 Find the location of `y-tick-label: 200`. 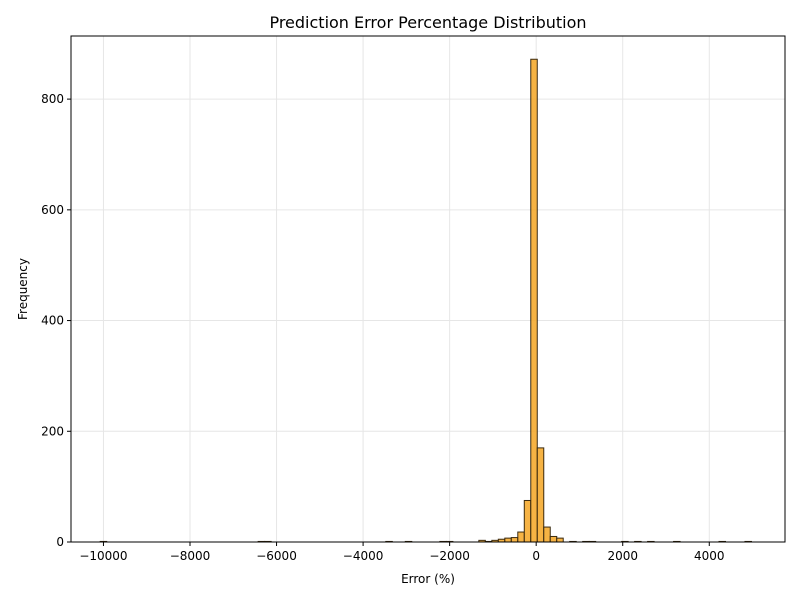

y-tick-label: 200 is located at coordinates (52, 431).